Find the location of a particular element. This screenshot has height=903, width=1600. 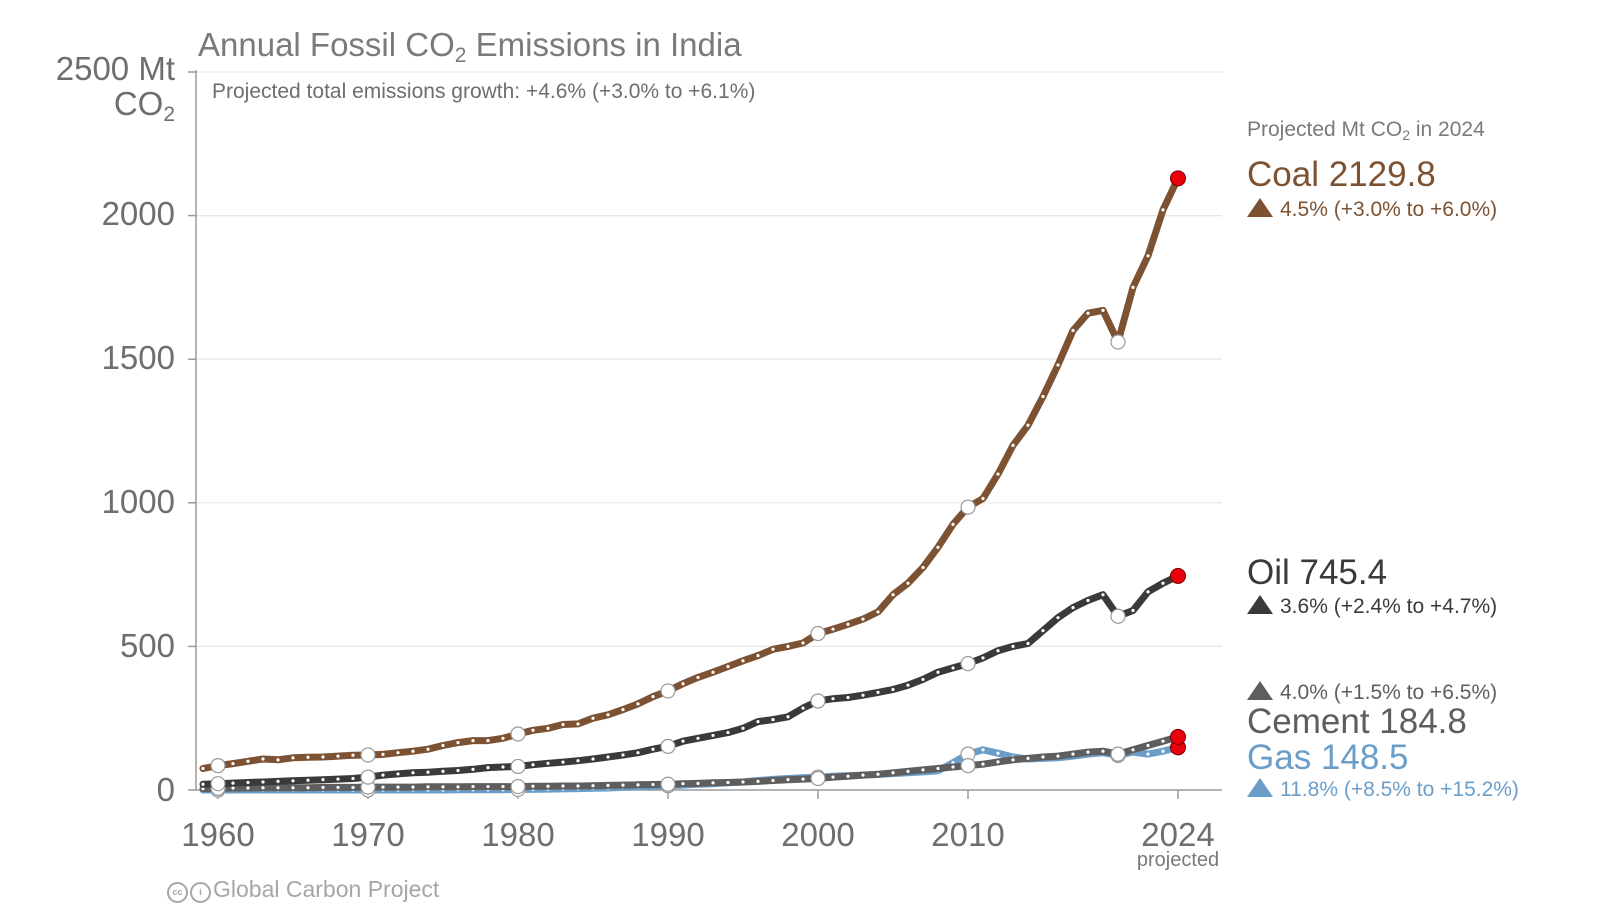

y-axis-unit-line1: 2500 Mt is located at coordinates (115, 68).